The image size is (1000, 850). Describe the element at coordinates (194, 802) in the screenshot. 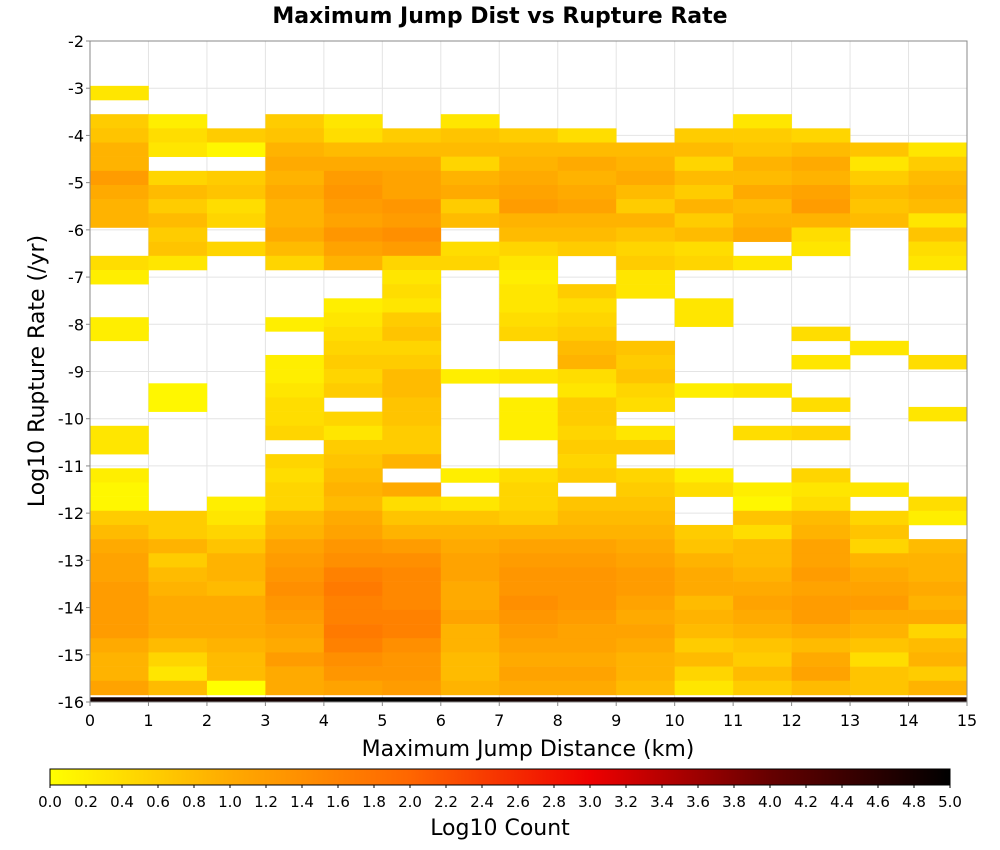

I see `colorbar-tick-label: 0.8` at that location.